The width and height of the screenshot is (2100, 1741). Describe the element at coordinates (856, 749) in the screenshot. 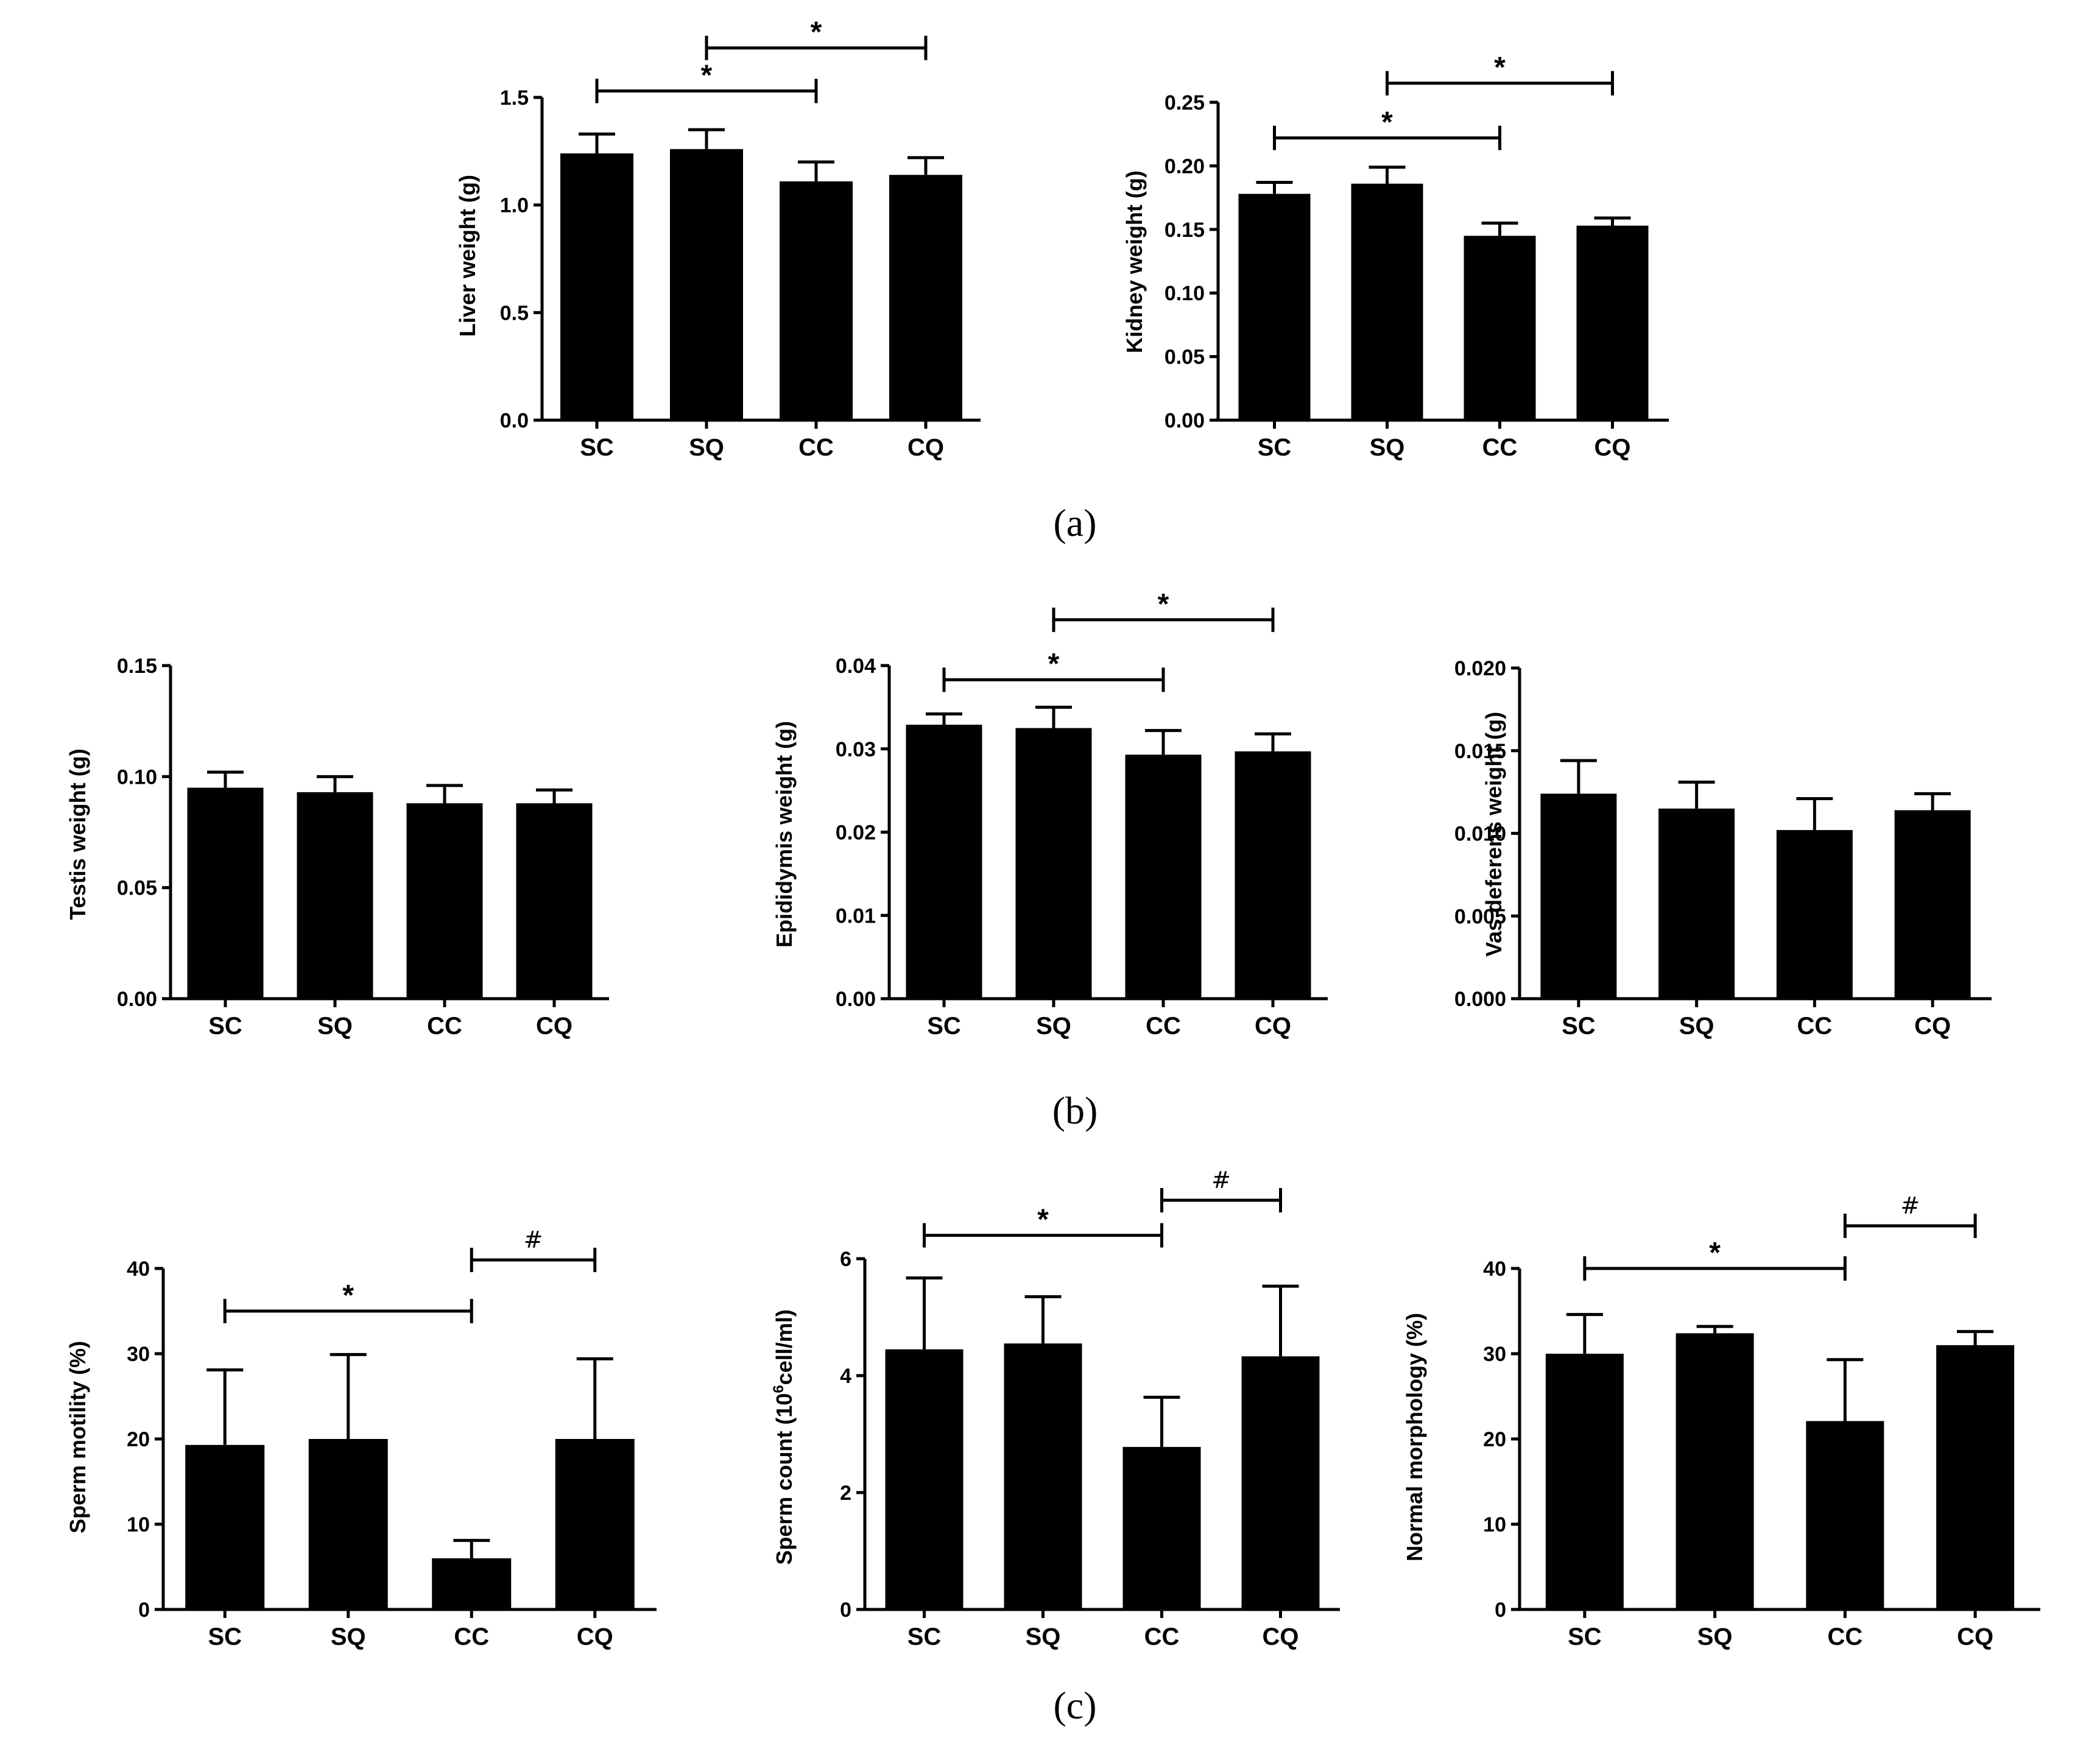

I see `y-tick-label: 0.03` at that location.